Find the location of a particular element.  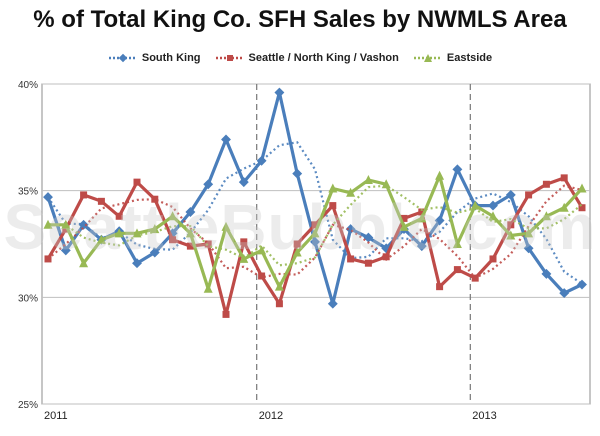

x-tick-label: 2011 is located at coordinates (56, 416).